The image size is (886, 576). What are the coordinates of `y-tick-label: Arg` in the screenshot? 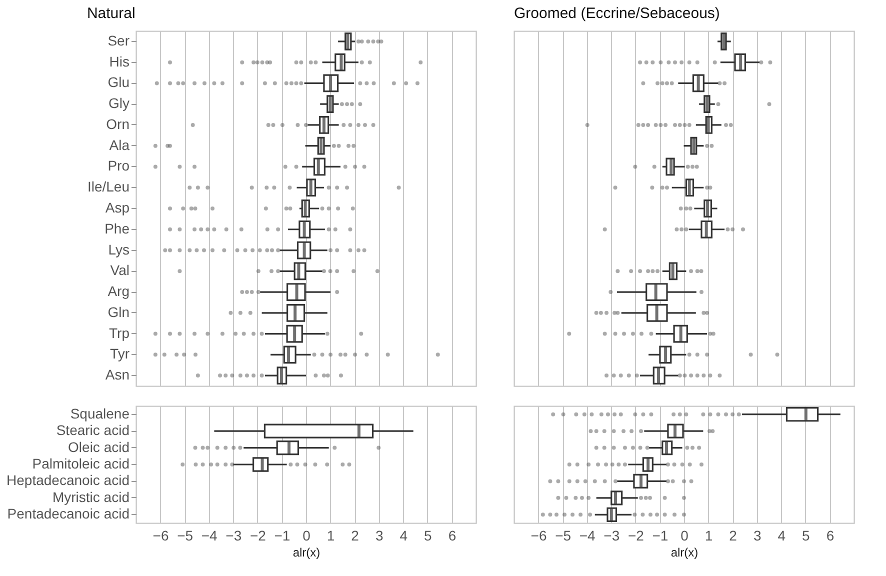 It's located at (119, 291).